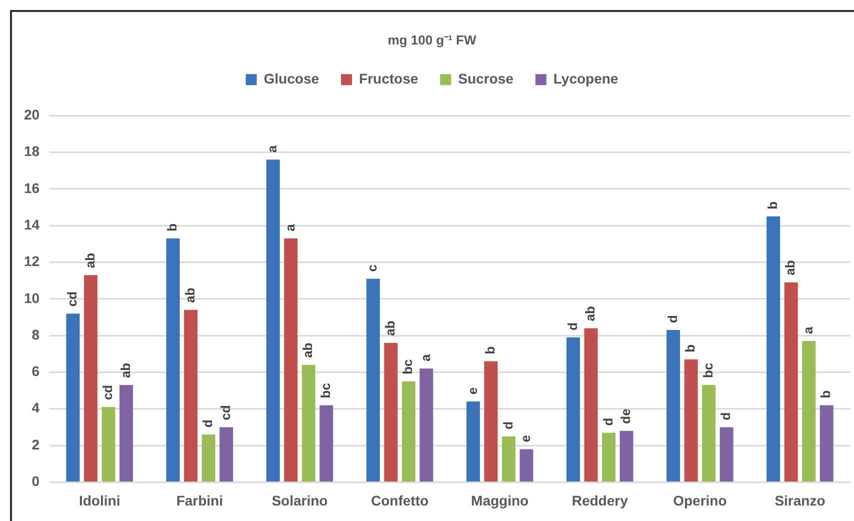 The height and width of the screenshot is (521, 854). What do you see at coordinates (32, 224) in the screenshot?
I see `y-tick-label: 14` at bounding box center [32, 224].